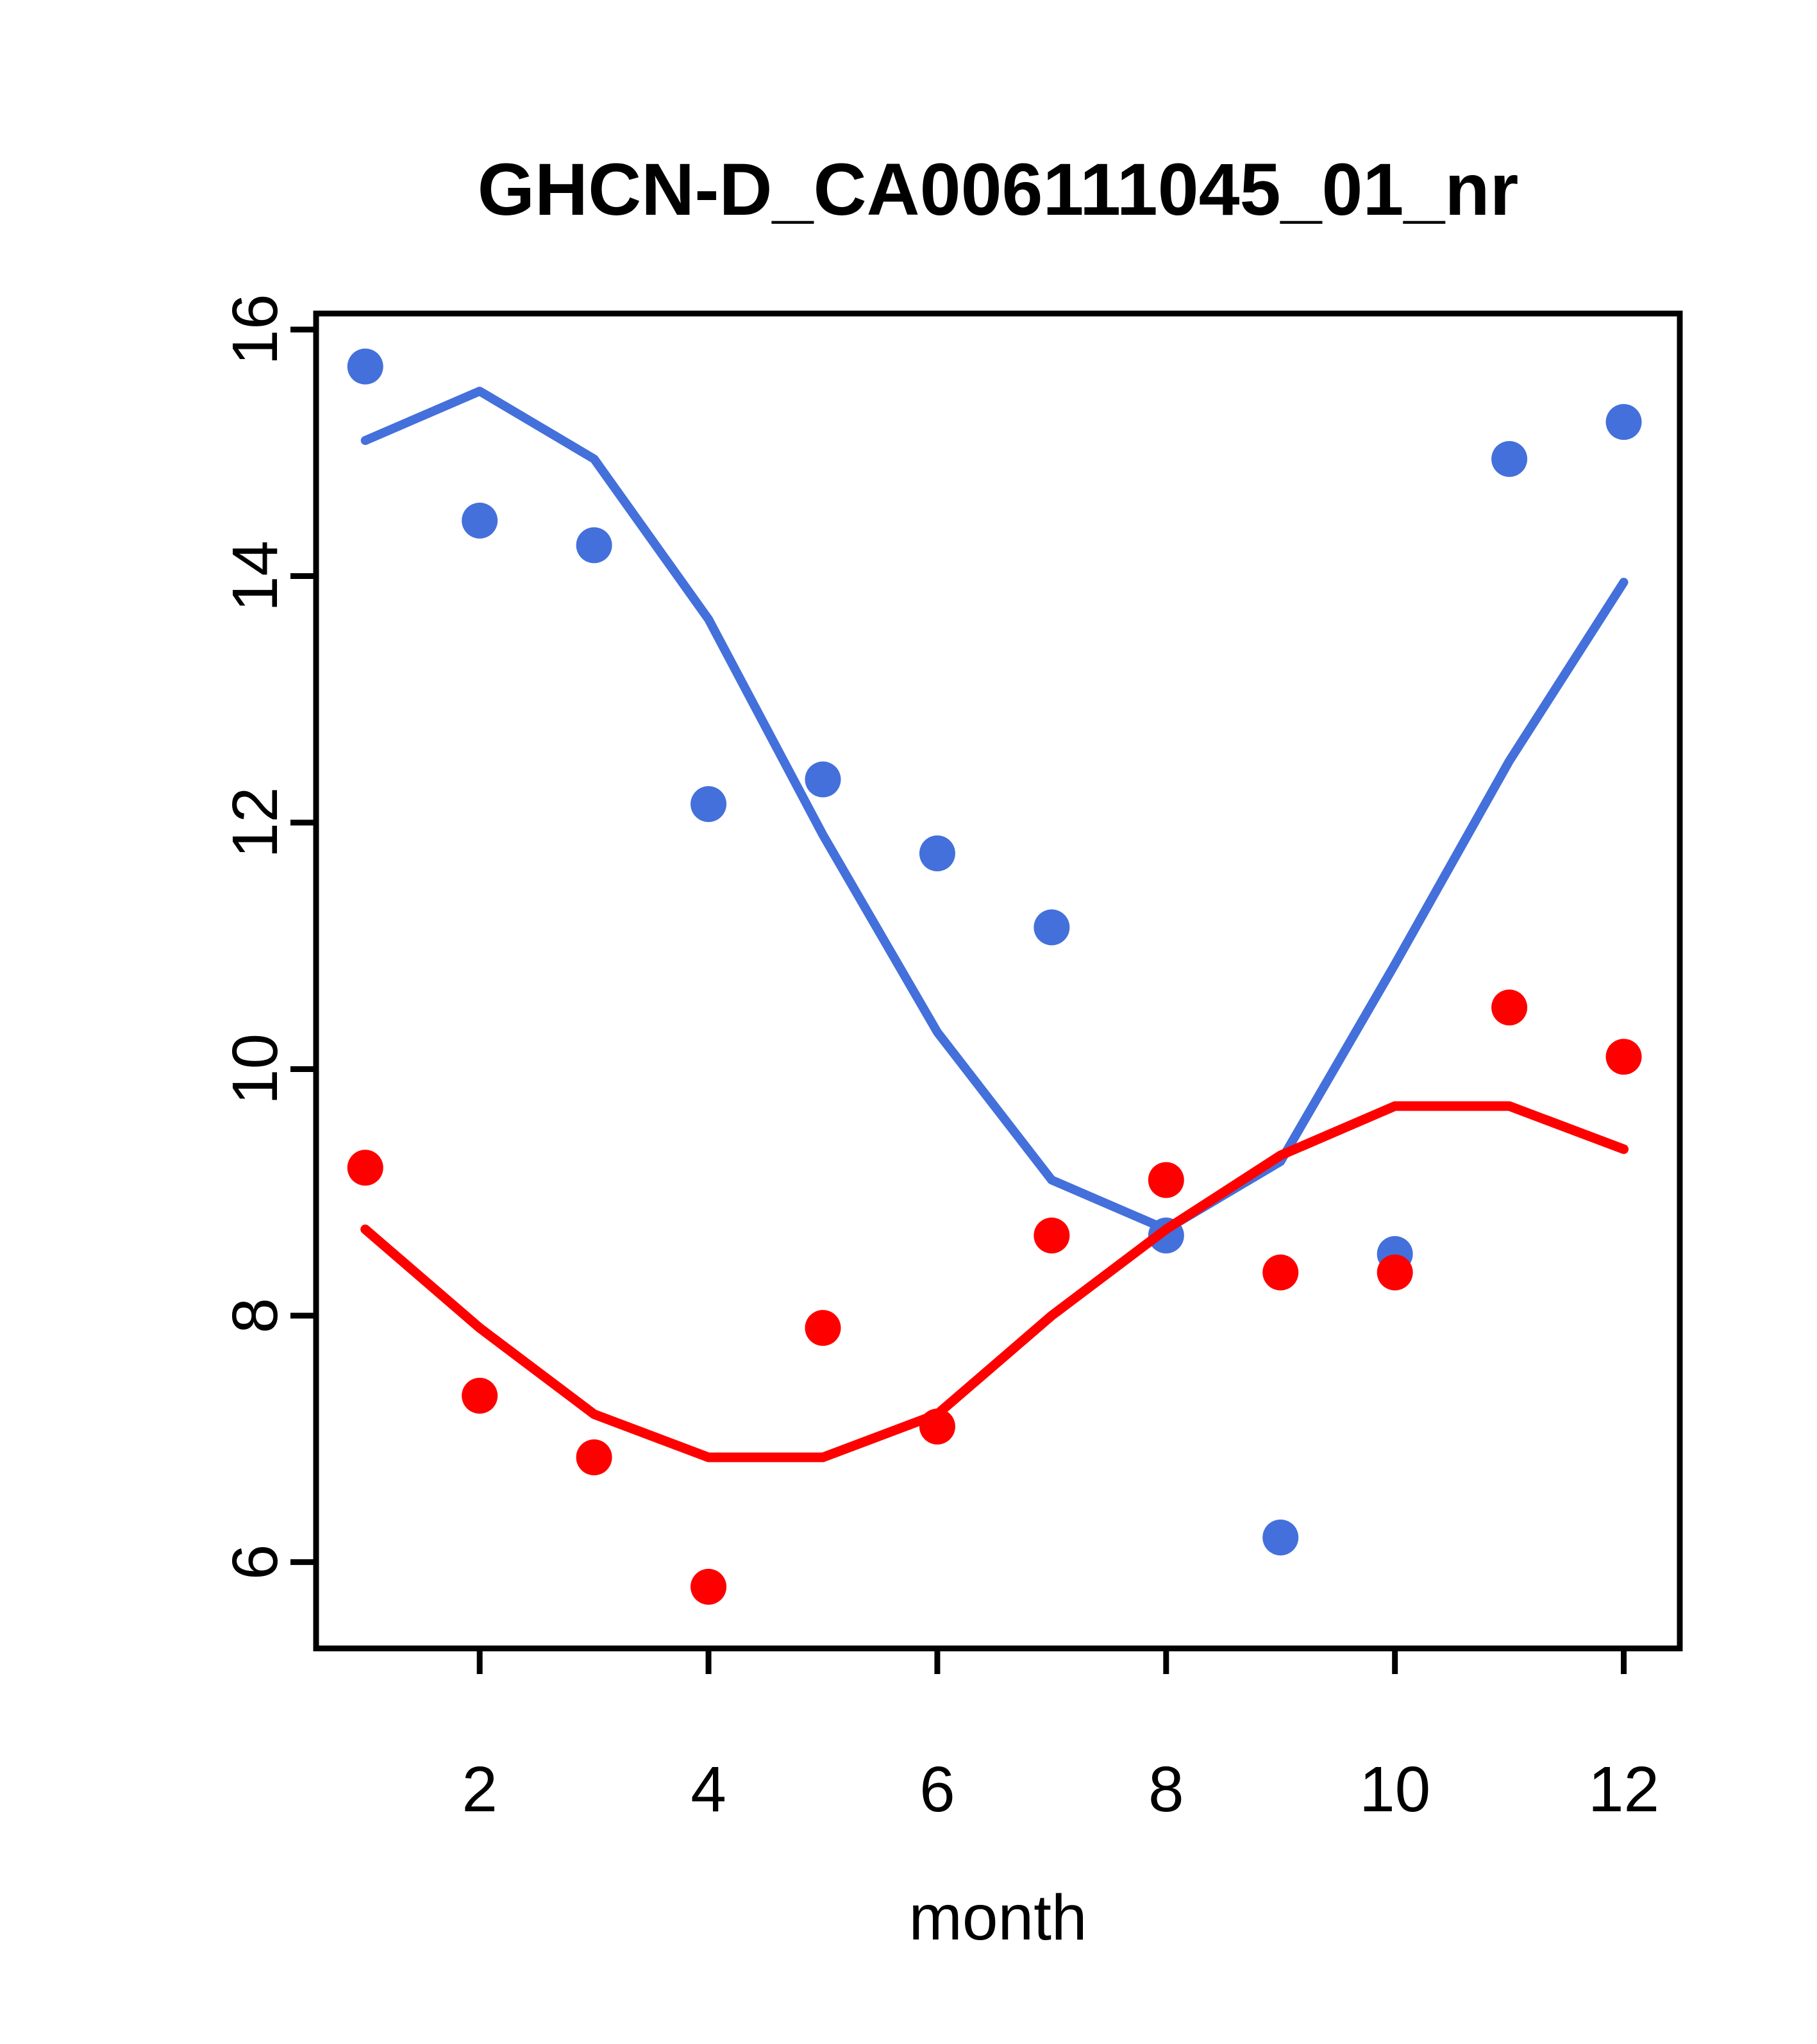  What do you see at coordinates (480, 1789) in the screenshot?
I see `x-tick-label: 2` at bounding box center [480, 1789].